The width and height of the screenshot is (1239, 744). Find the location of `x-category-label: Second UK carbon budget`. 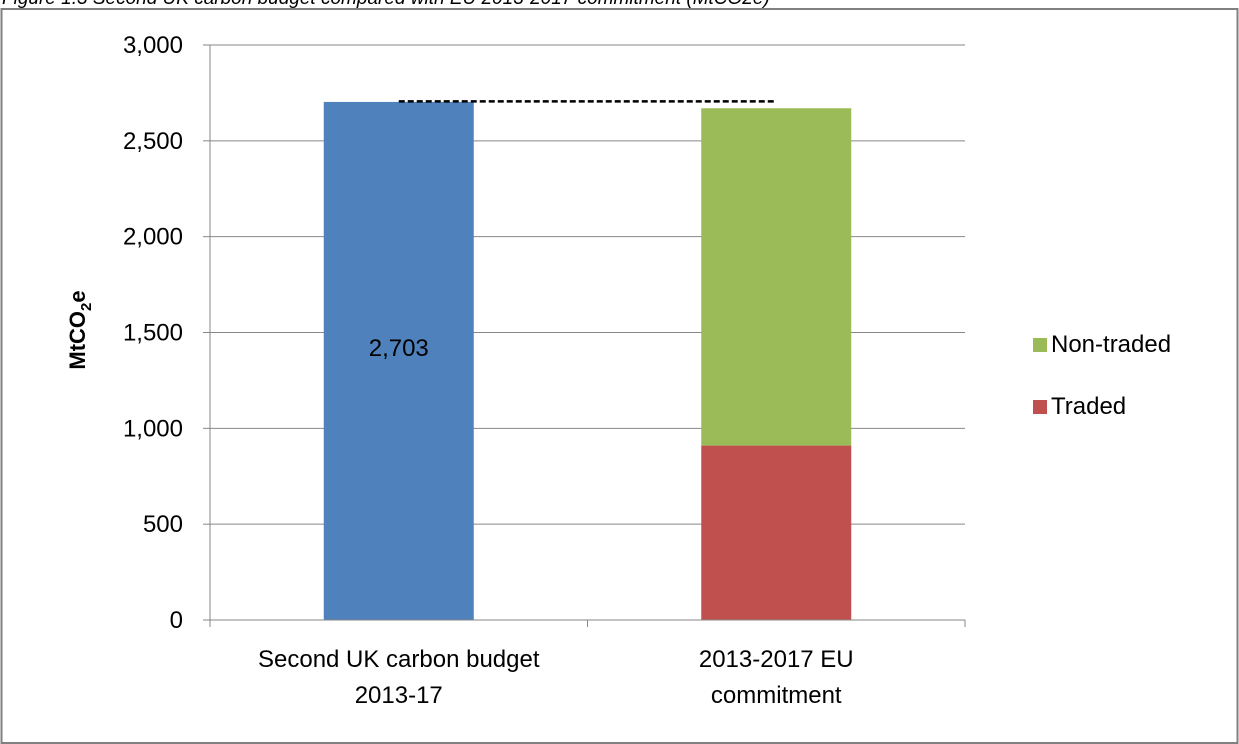

x-category-label: Second UK carbon budget is located at coordinates (399, 659).